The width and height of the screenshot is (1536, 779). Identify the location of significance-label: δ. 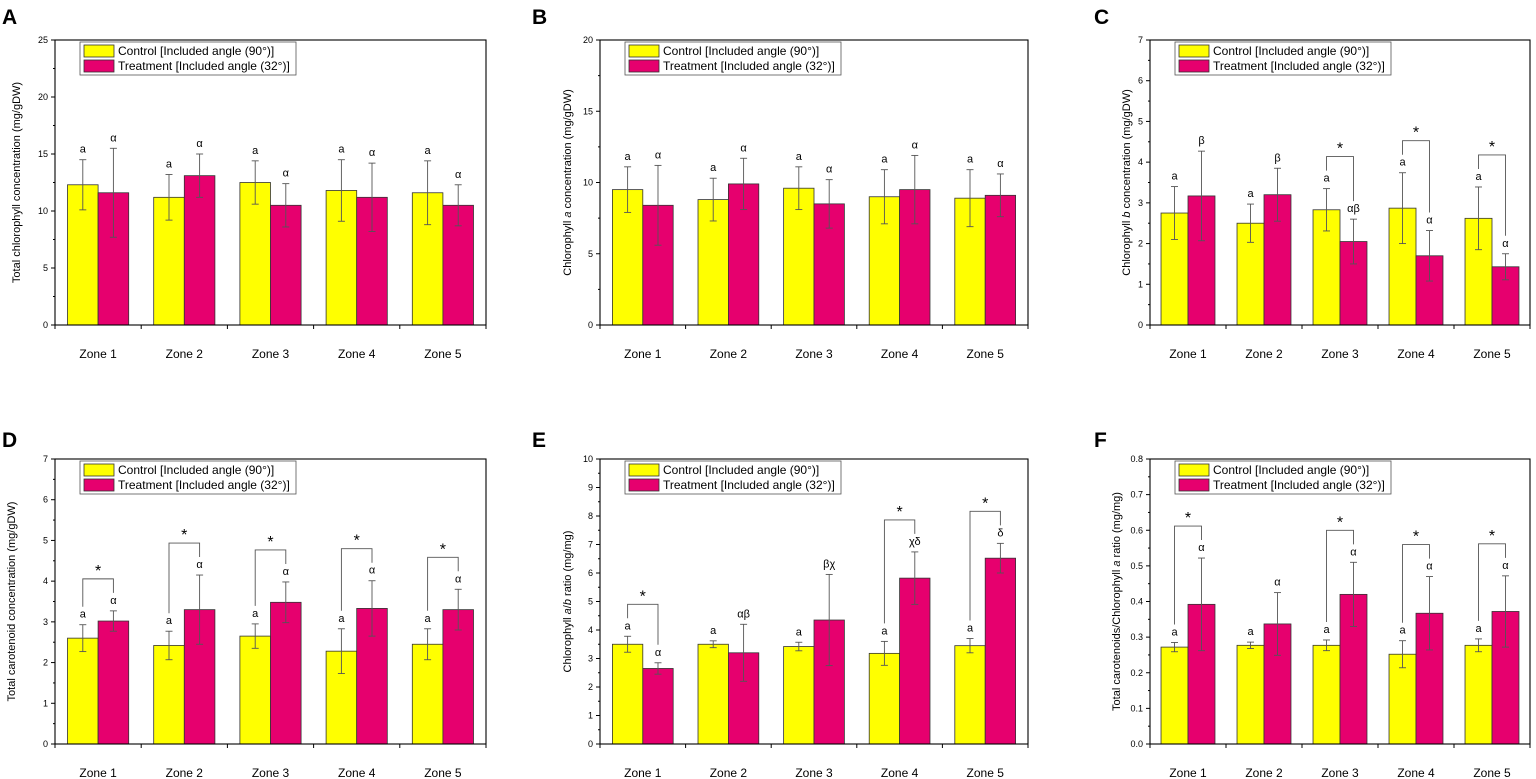
(1000, 533).